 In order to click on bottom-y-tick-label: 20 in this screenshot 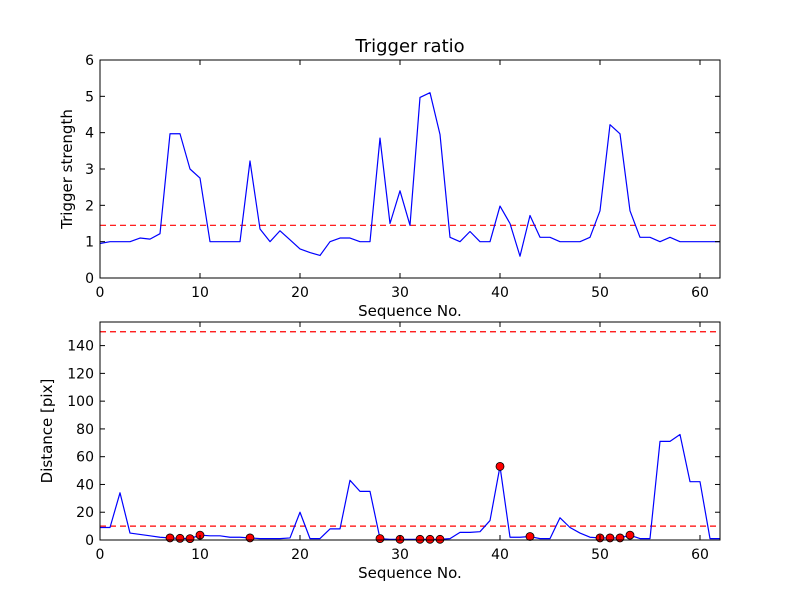, I will do `click(85, 513)`.